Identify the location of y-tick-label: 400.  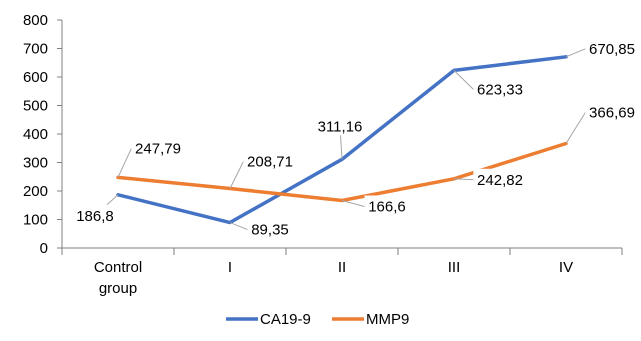
(35, 134).